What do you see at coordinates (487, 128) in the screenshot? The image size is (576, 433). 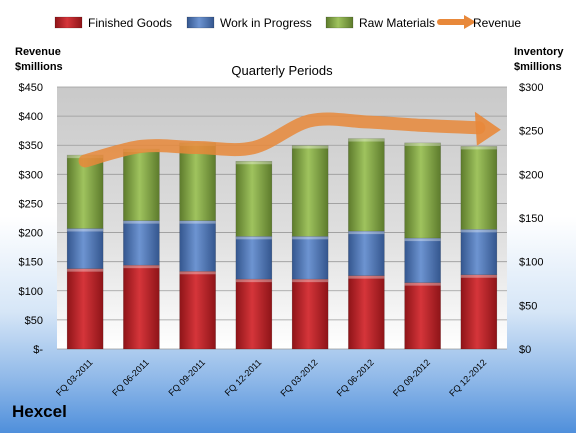 I see `revenue-arrowhead` at bounding box center [487, 128].